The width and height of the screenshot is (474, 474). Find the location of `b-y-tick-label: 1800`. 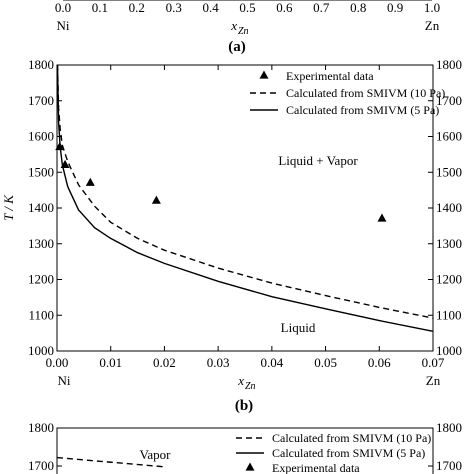

b-y-tick-label: 1800 is located at coordinates (41, 64).